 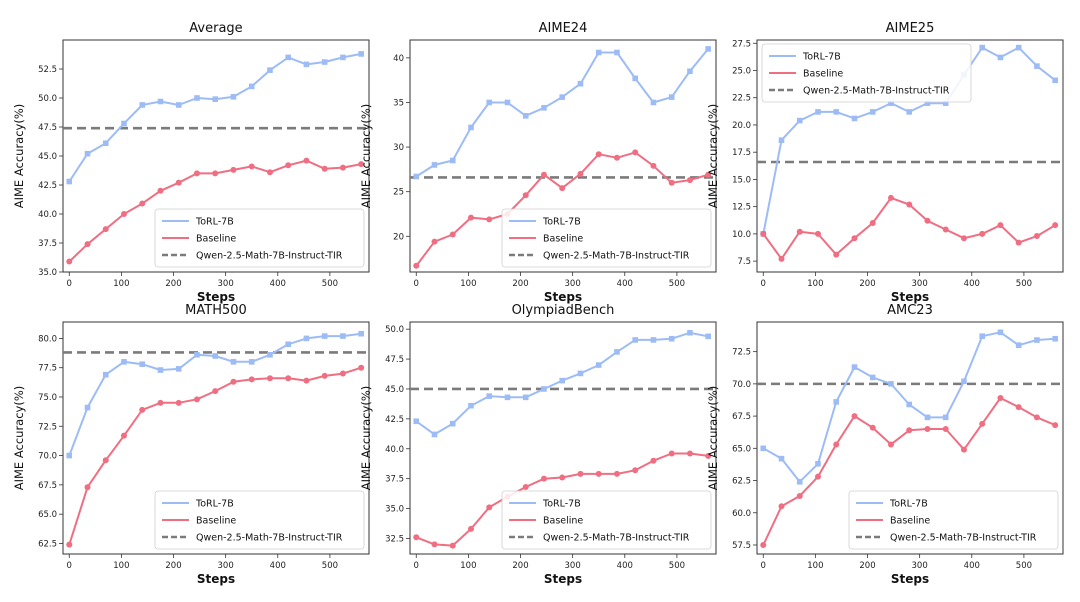 I want to click on y-tick-label: 20, so click(x=398, y=237).